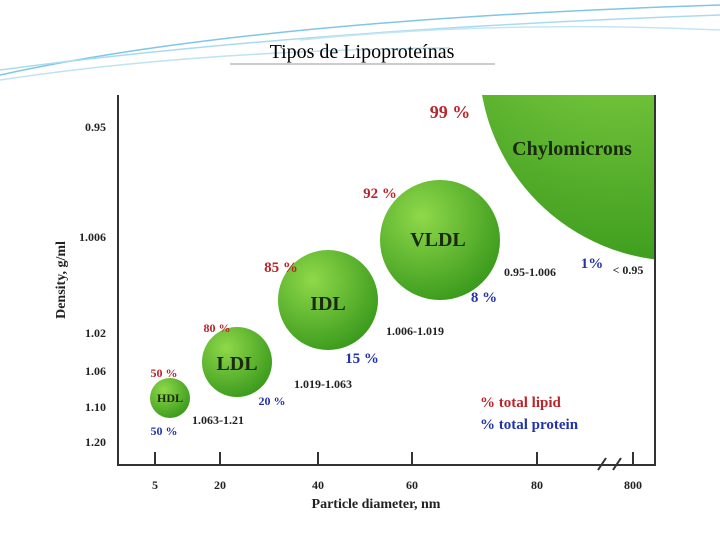  I want to click on y-tick-label: 0.95, so click(95, 127).